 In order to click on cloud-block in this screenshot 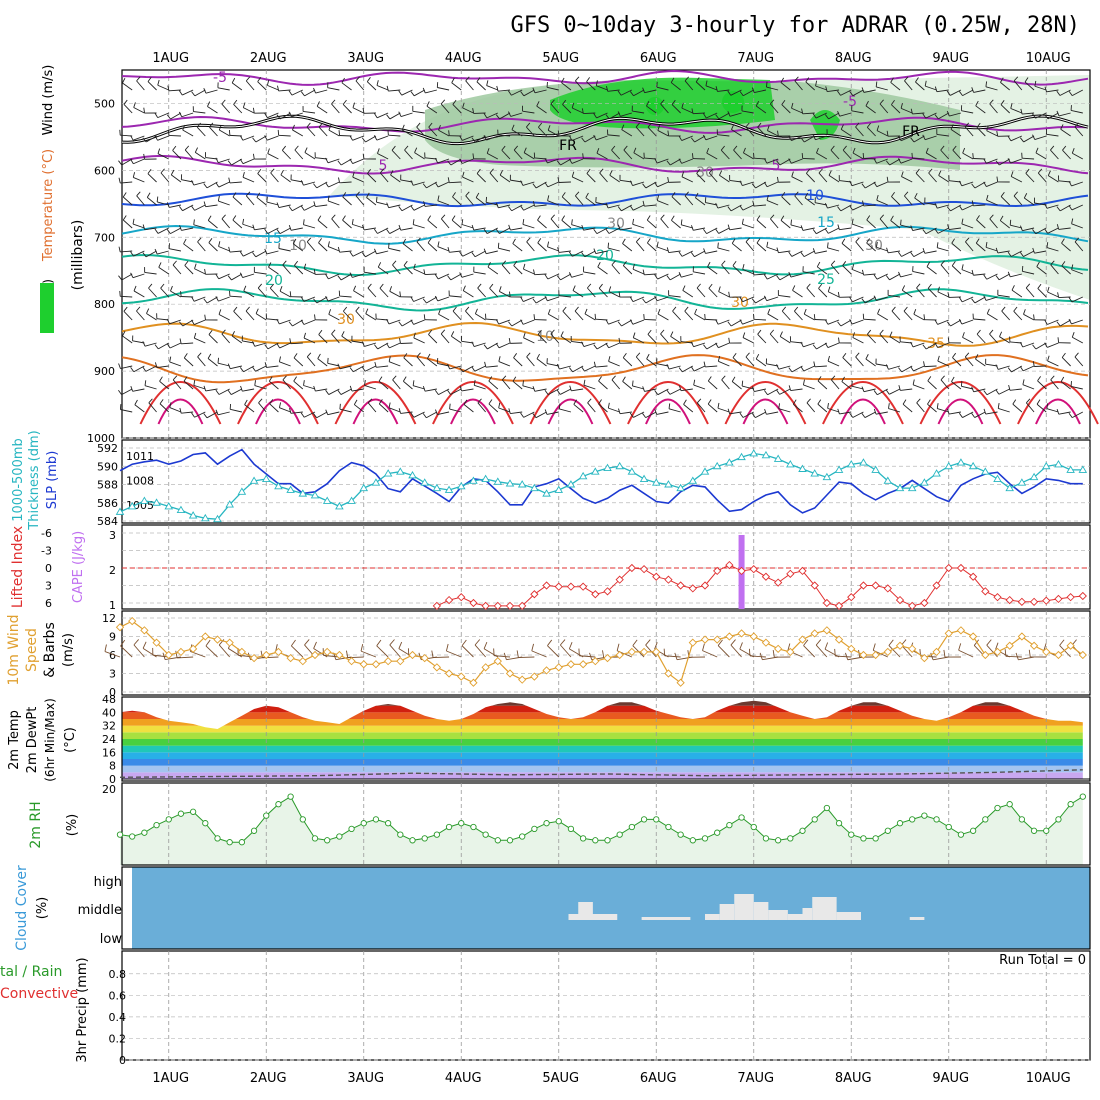, I will do `click(824, 908)`.